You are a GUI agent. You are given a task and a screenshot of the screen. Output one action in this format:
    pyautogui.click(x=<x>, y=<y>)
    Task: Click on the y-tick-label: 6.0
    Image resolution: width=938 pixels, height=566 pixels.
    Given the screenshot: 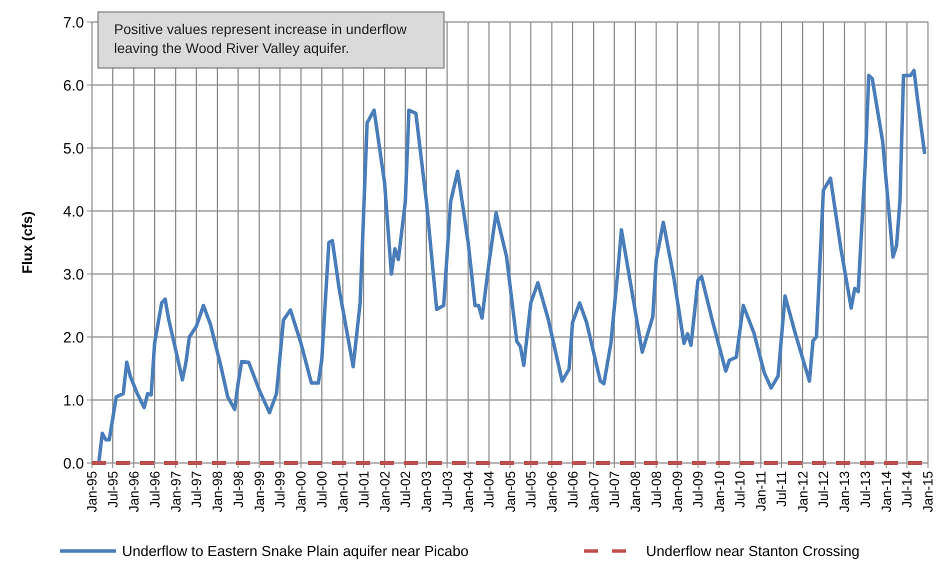 What is the action you would take?
    pyautogui.click(x=73, y=85)
    